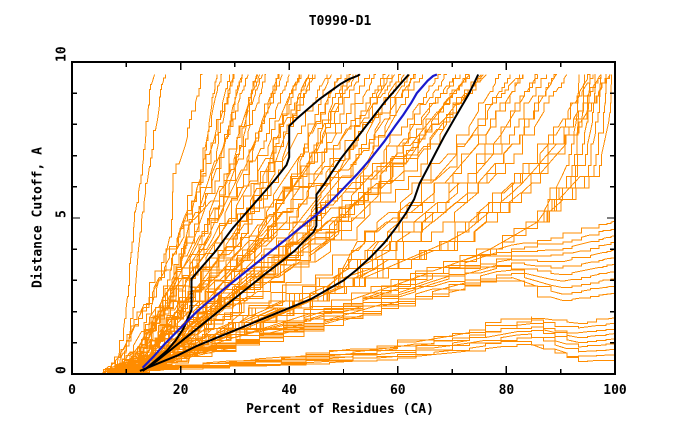  What do you see at coordinates (506, 390) in the screenshot?
I see `x-tick-label: 80` at bounding box center [506, 390].